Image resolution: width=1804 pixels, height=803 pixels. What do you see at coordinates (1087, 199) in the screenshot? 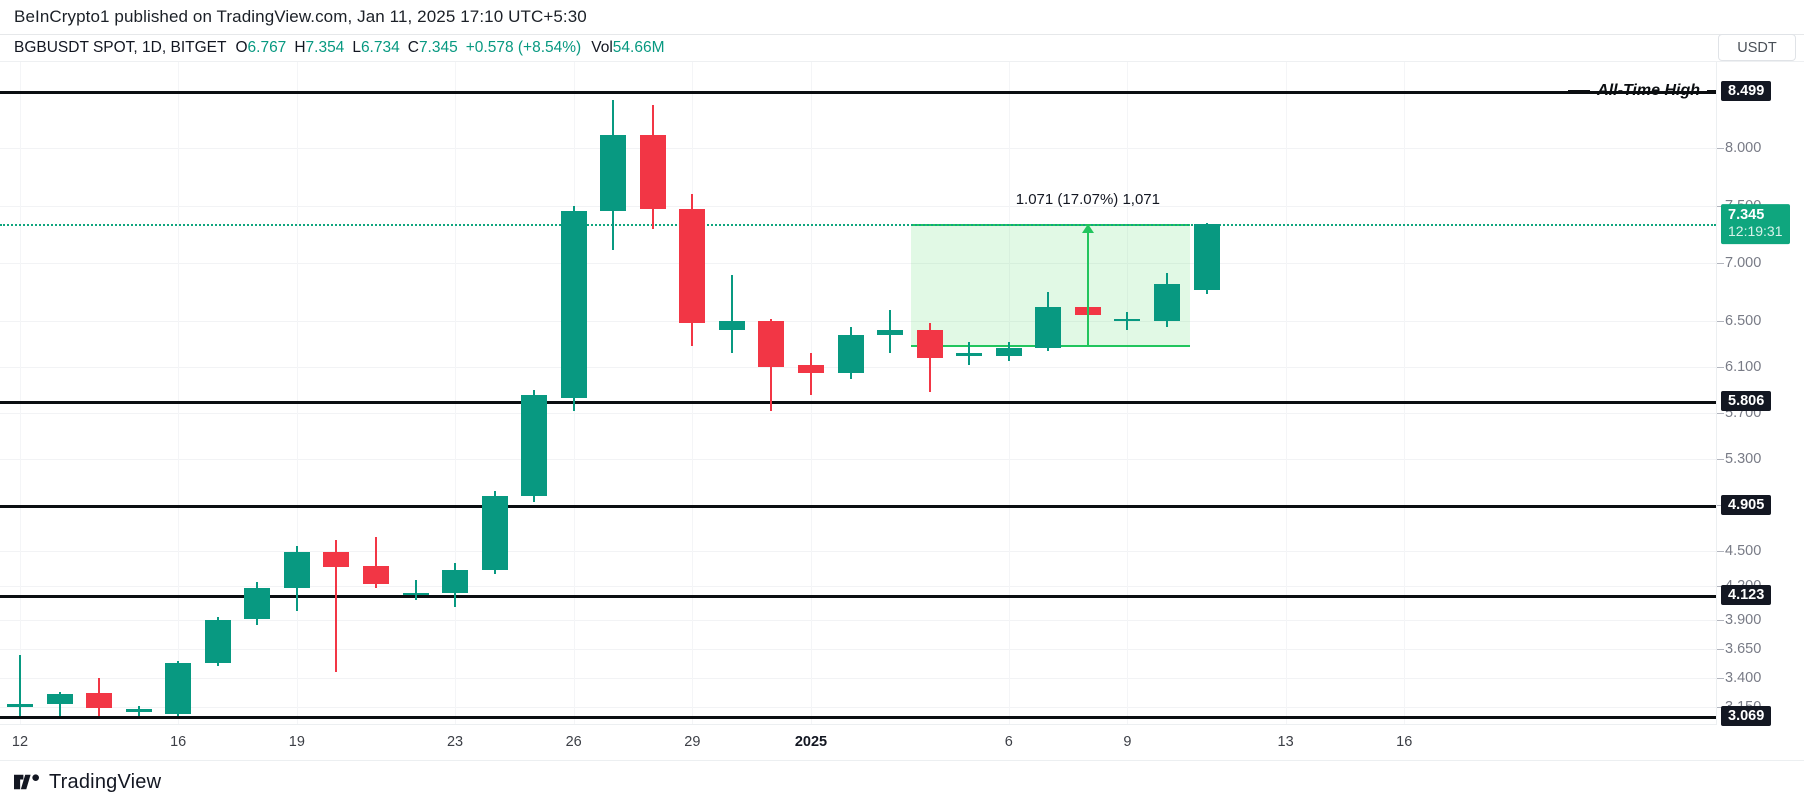
I see `measure-tool-label: 1.071 (17.07%) 1,071` at bounding box center [1087, 199].